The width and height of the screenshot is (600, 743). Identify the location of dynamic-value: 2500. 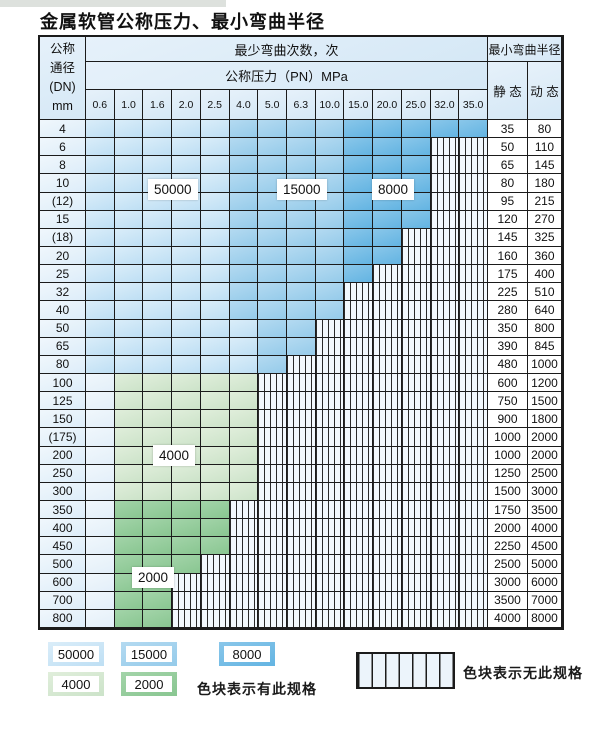
(544, 473).